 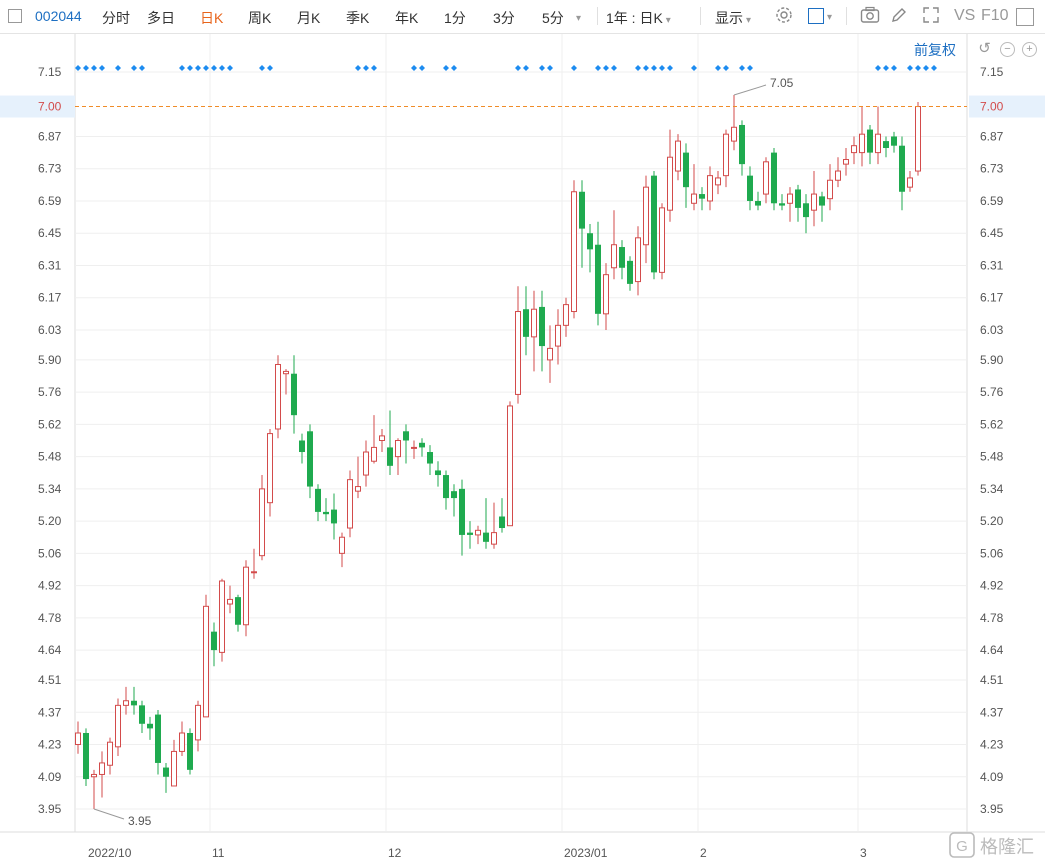 What do you see at coordinates (212, 18) in the screenshot?
I see `period-rik: 日K` at bounding box center [212, 18].